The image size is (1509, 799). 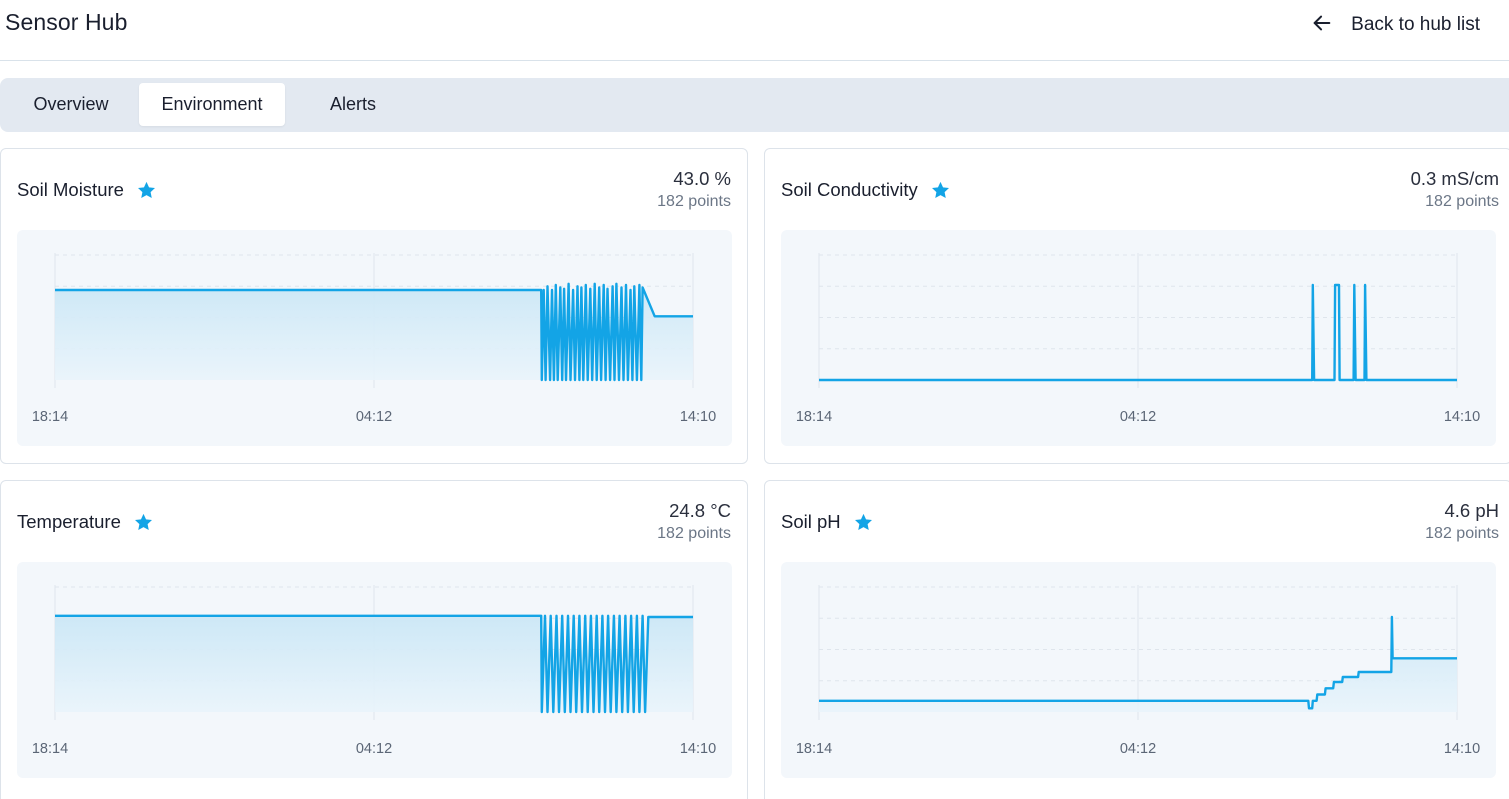 I want to click on card-title: Soil Moisture, so click(x=87, y=190).